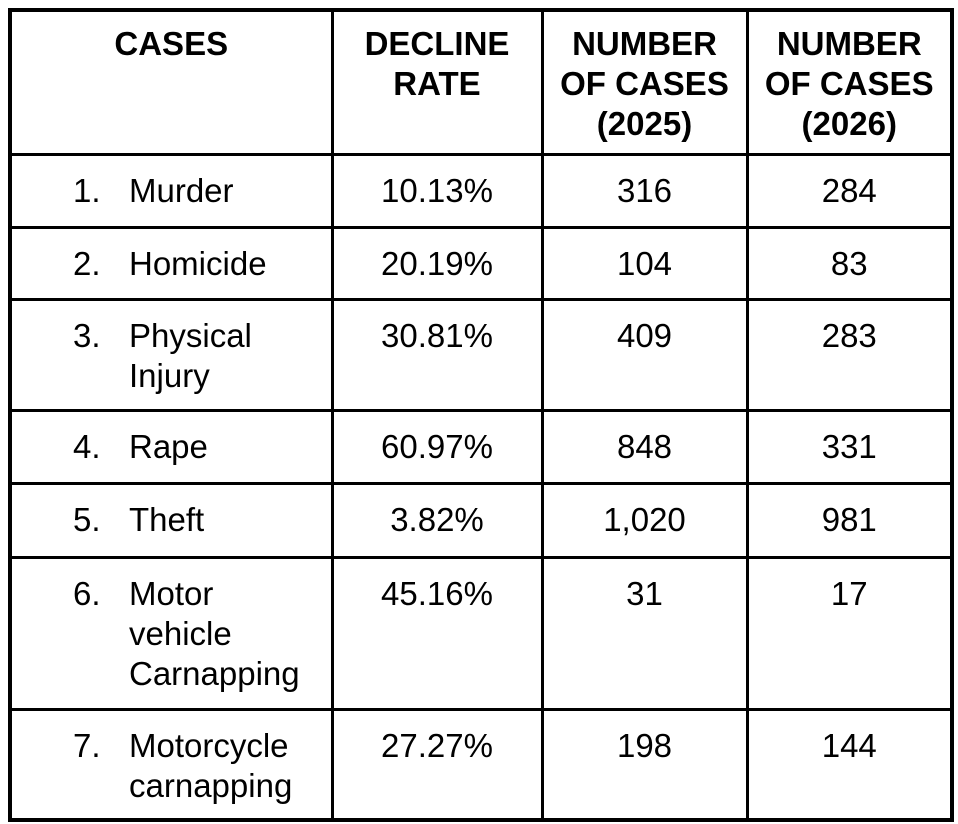  I want to click on case-name: Homicide, so click(198, 263).